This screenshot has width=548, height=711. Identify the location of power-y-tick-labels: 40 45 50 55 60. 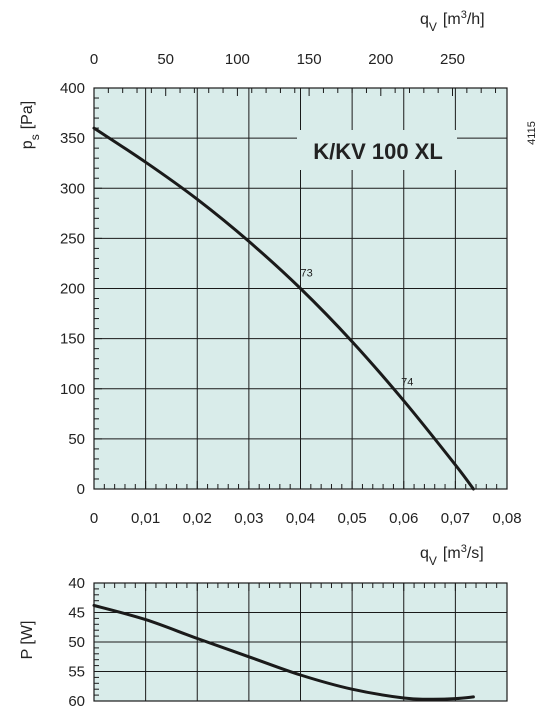
(76, 642).